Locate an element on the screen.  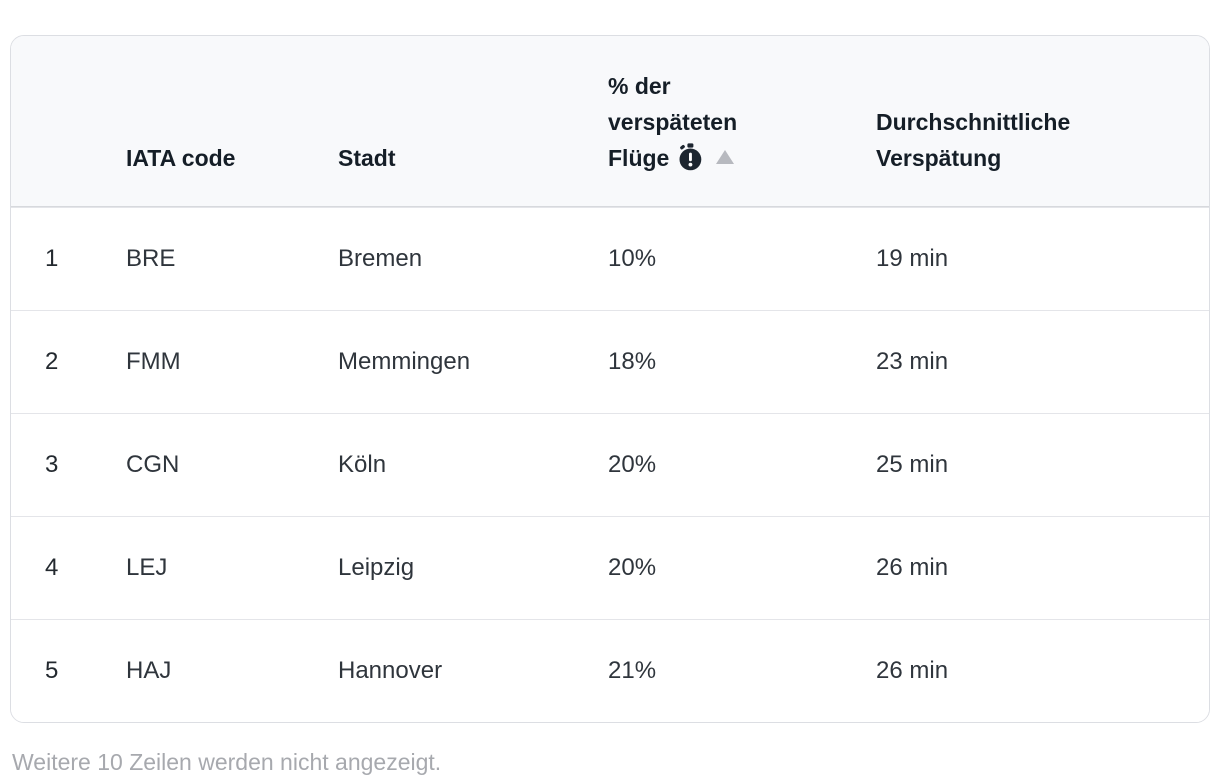
cell-pct-delayed: 18% is located at coordinates (632, 361).